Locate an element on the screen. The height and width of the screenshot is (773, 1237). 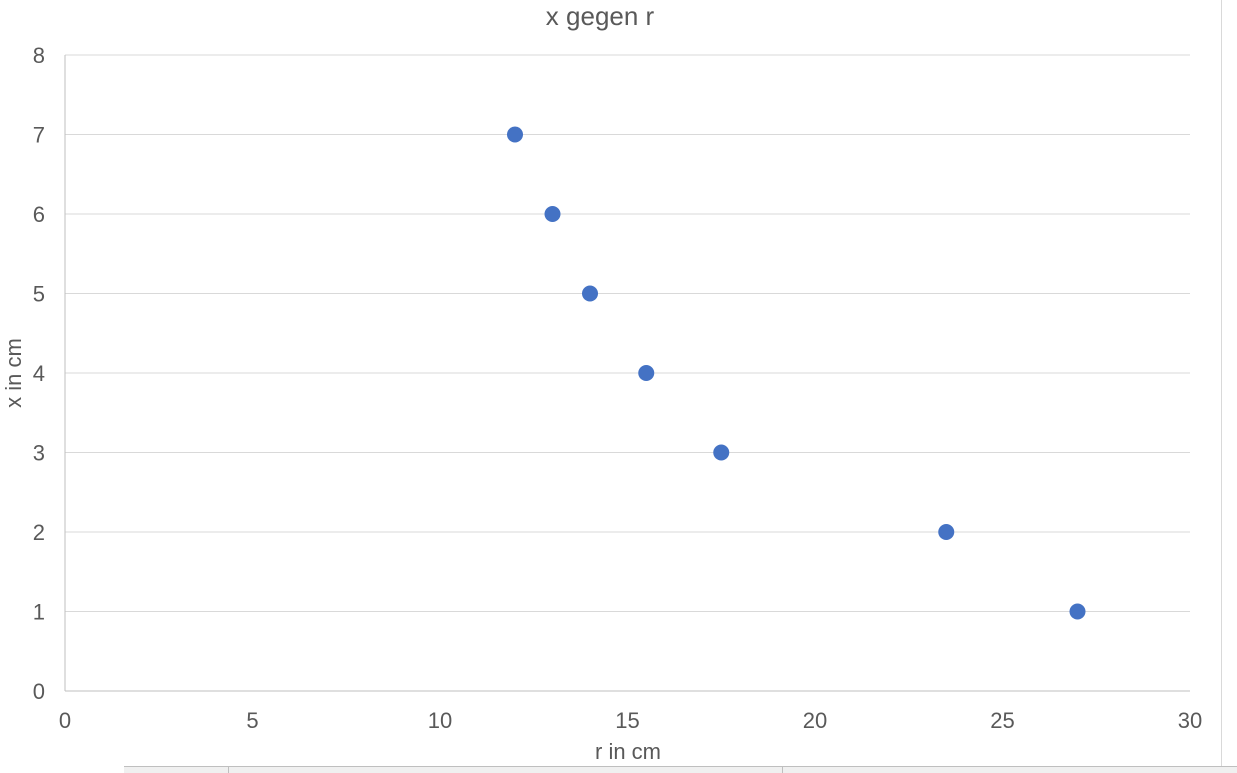
x-tick-label: 15 is located at coordinates (627, 720).